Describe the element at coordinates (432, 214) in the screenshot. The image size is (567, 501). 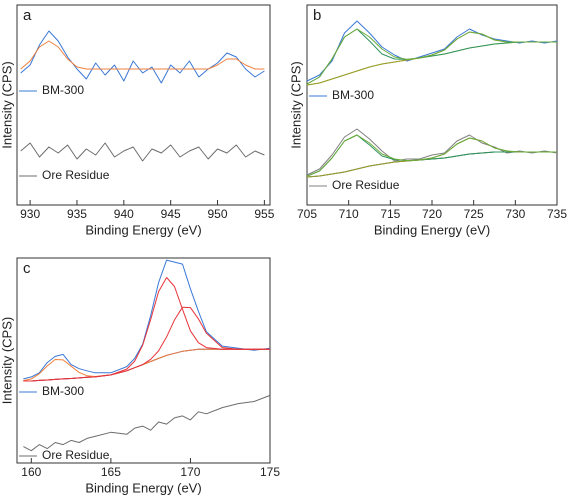
I see `x-tick-label: 720` at that location.